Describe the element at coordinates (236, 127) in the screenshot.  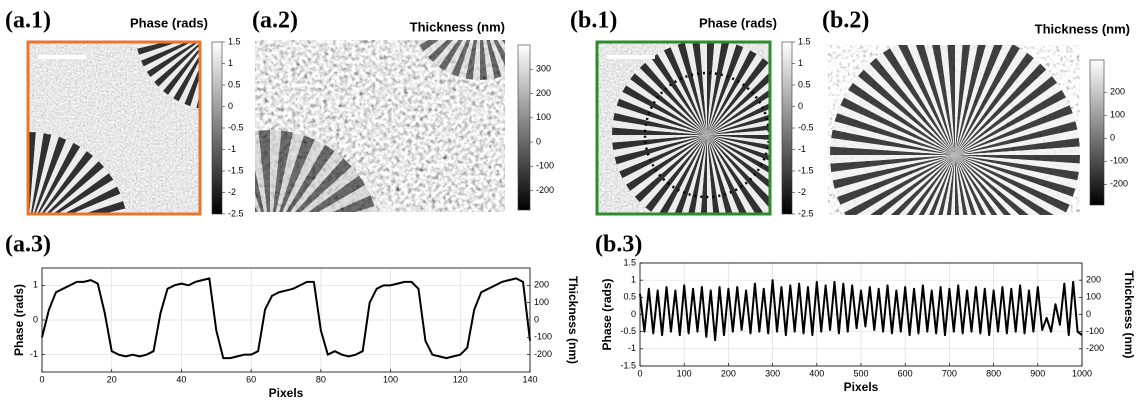
I see `colorbar-tick-label: -0.5` at that location.